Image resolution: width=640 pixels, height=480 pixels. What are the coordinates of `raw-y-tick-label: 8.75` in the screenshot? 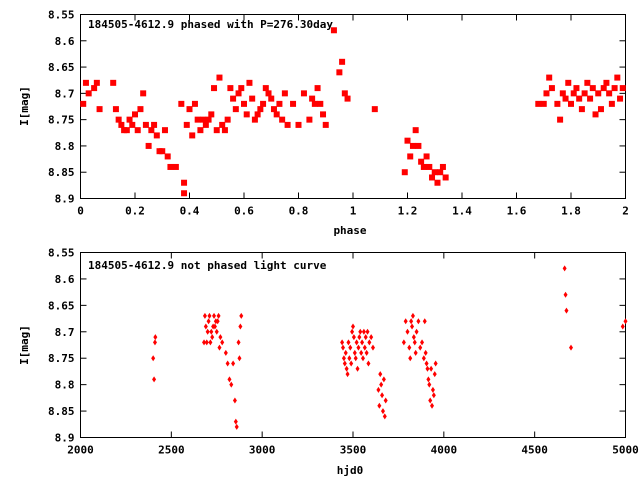 It's located at (61, 358).